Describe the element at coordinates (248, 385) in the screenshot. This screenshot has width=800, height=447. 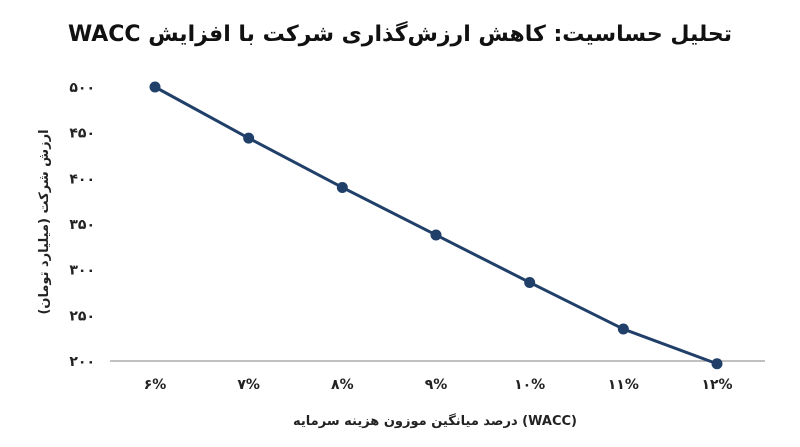
I see `x-tick-label: ۷%` at that location.